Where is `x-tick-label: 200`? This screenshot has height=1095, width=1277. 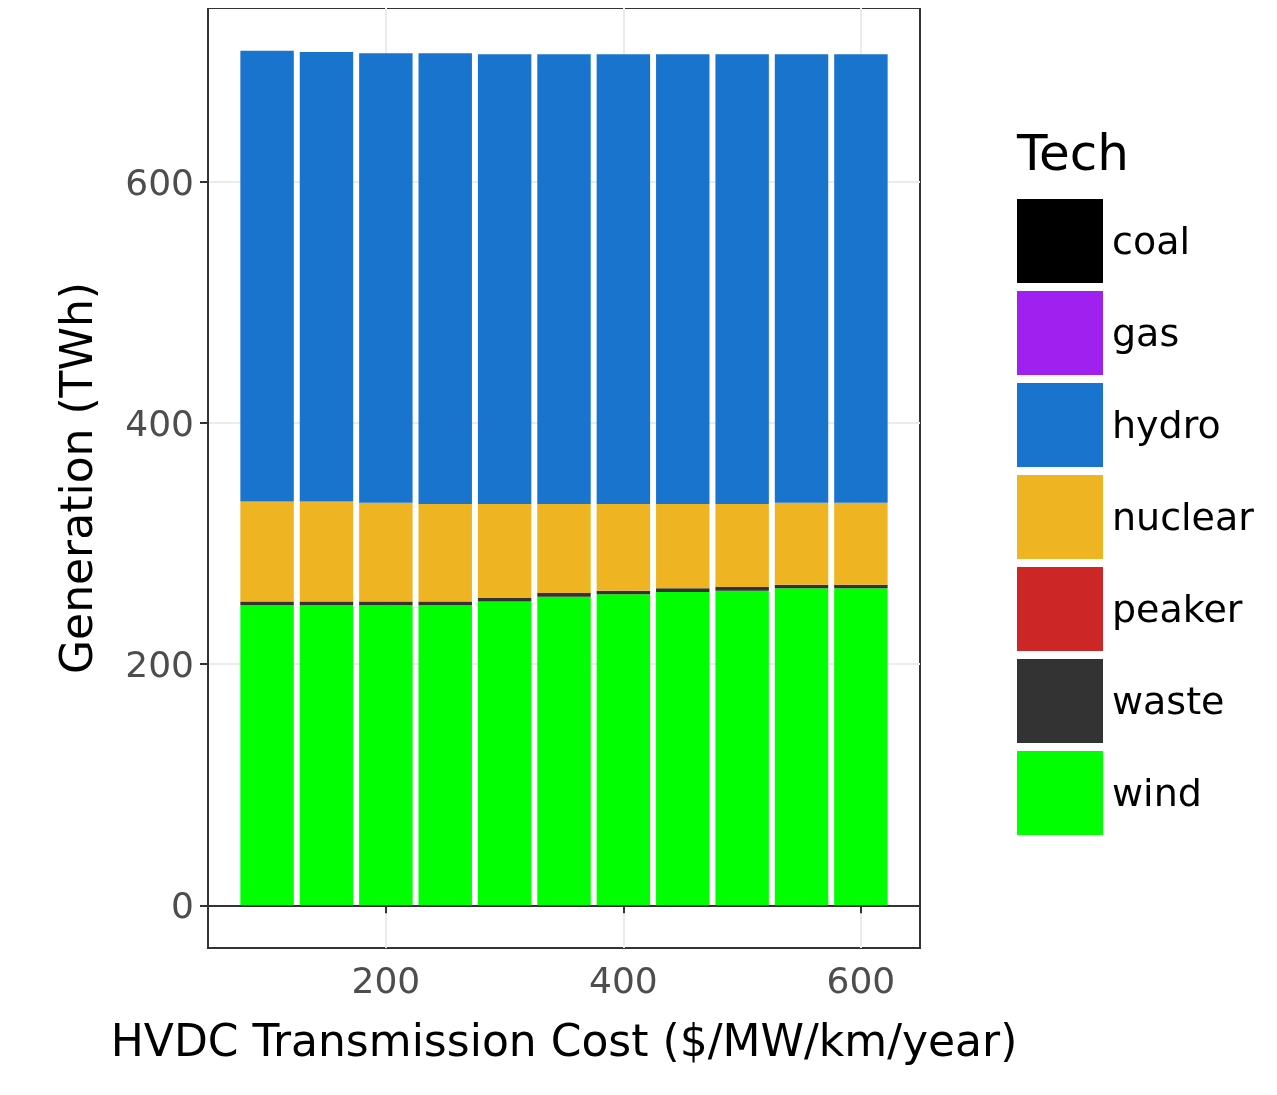
x-tick-label: 200 is located at coordinates (386, 980).